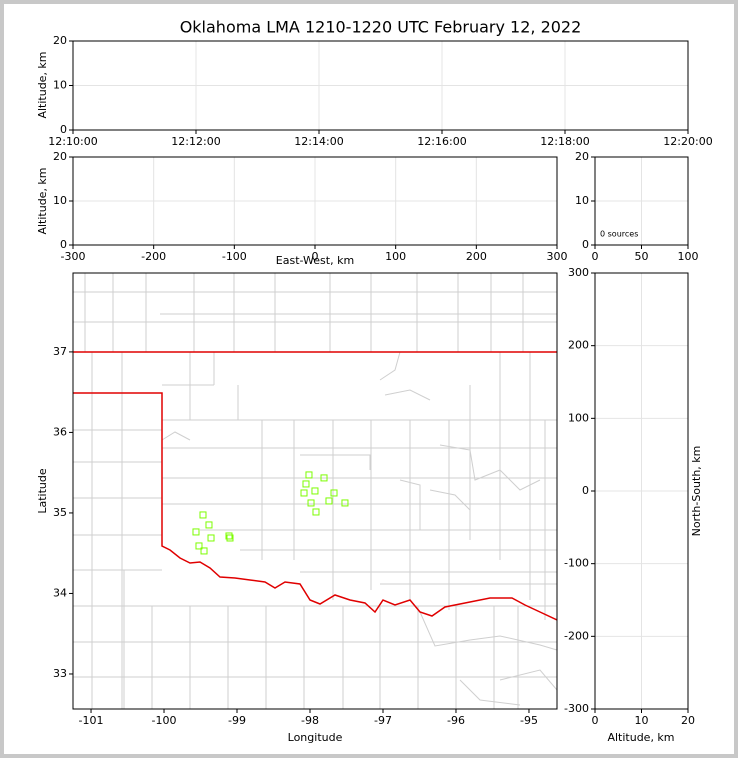  I want to click on x-tick-label: 20, so click(688, 720).